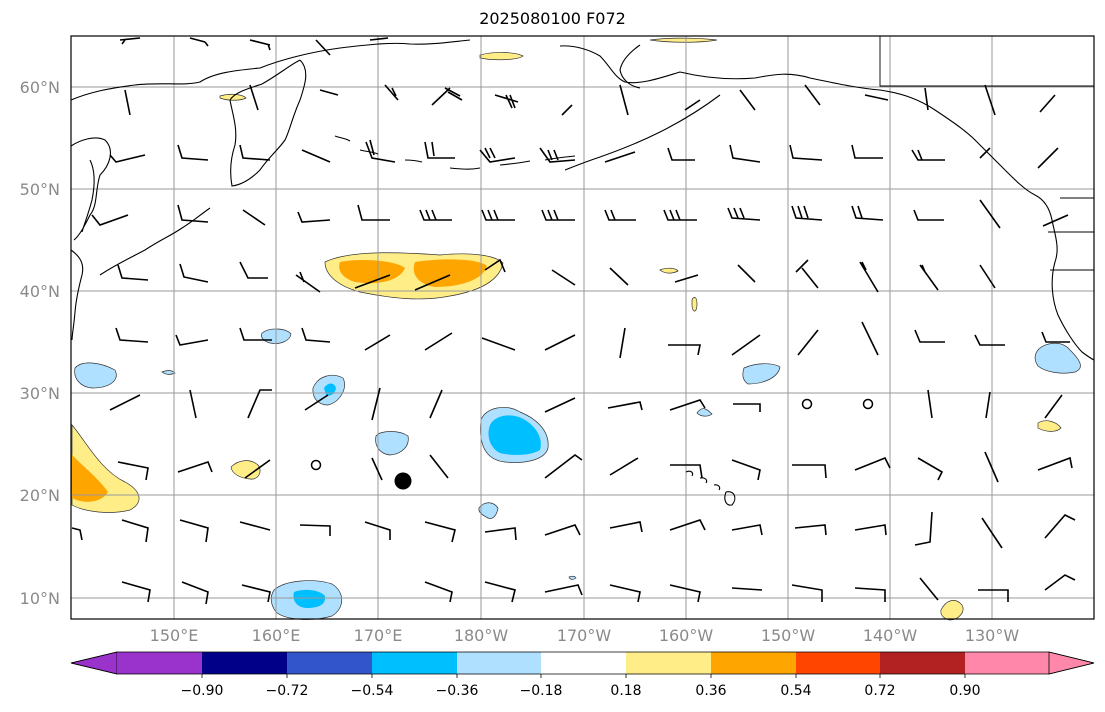  I want to click on colorbar-tick-label: −0.18, so click(541, 691).